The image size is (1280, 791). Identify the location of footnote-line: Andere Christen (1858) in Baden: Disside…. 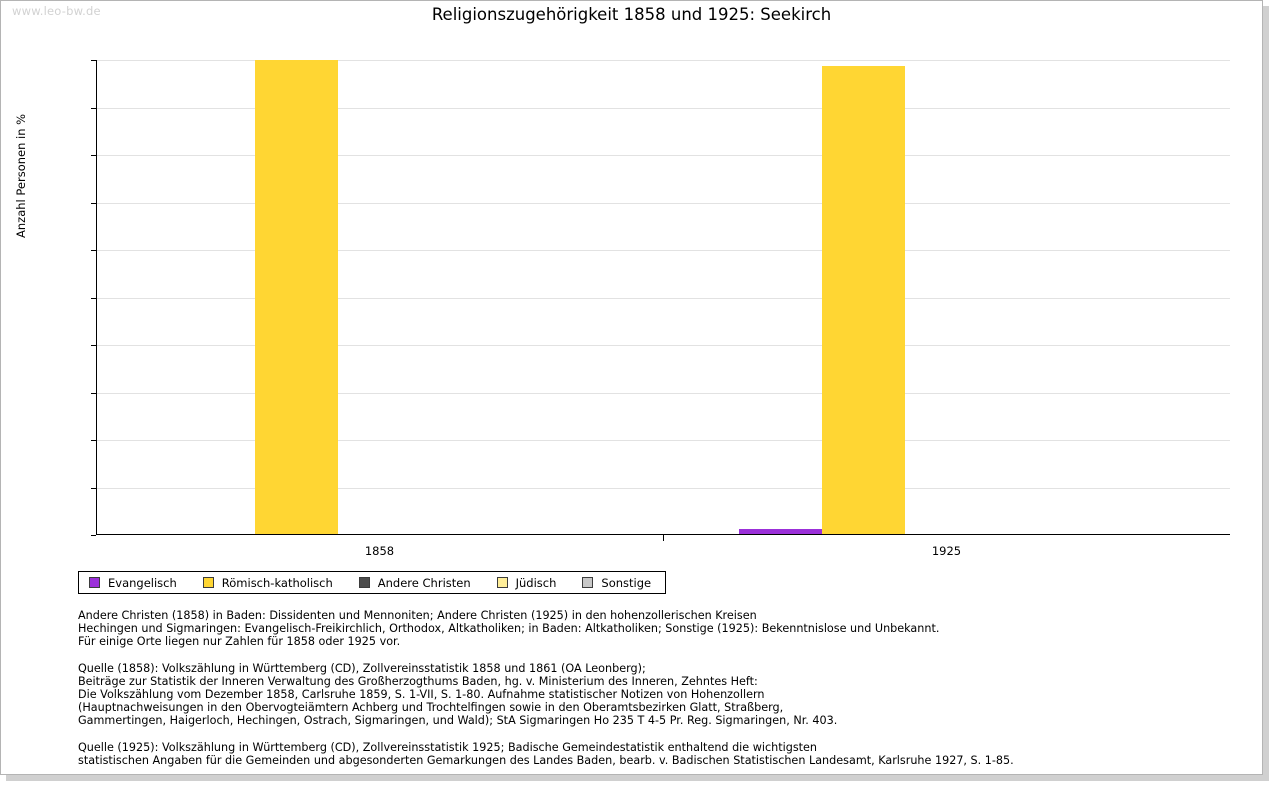
(417, 615).